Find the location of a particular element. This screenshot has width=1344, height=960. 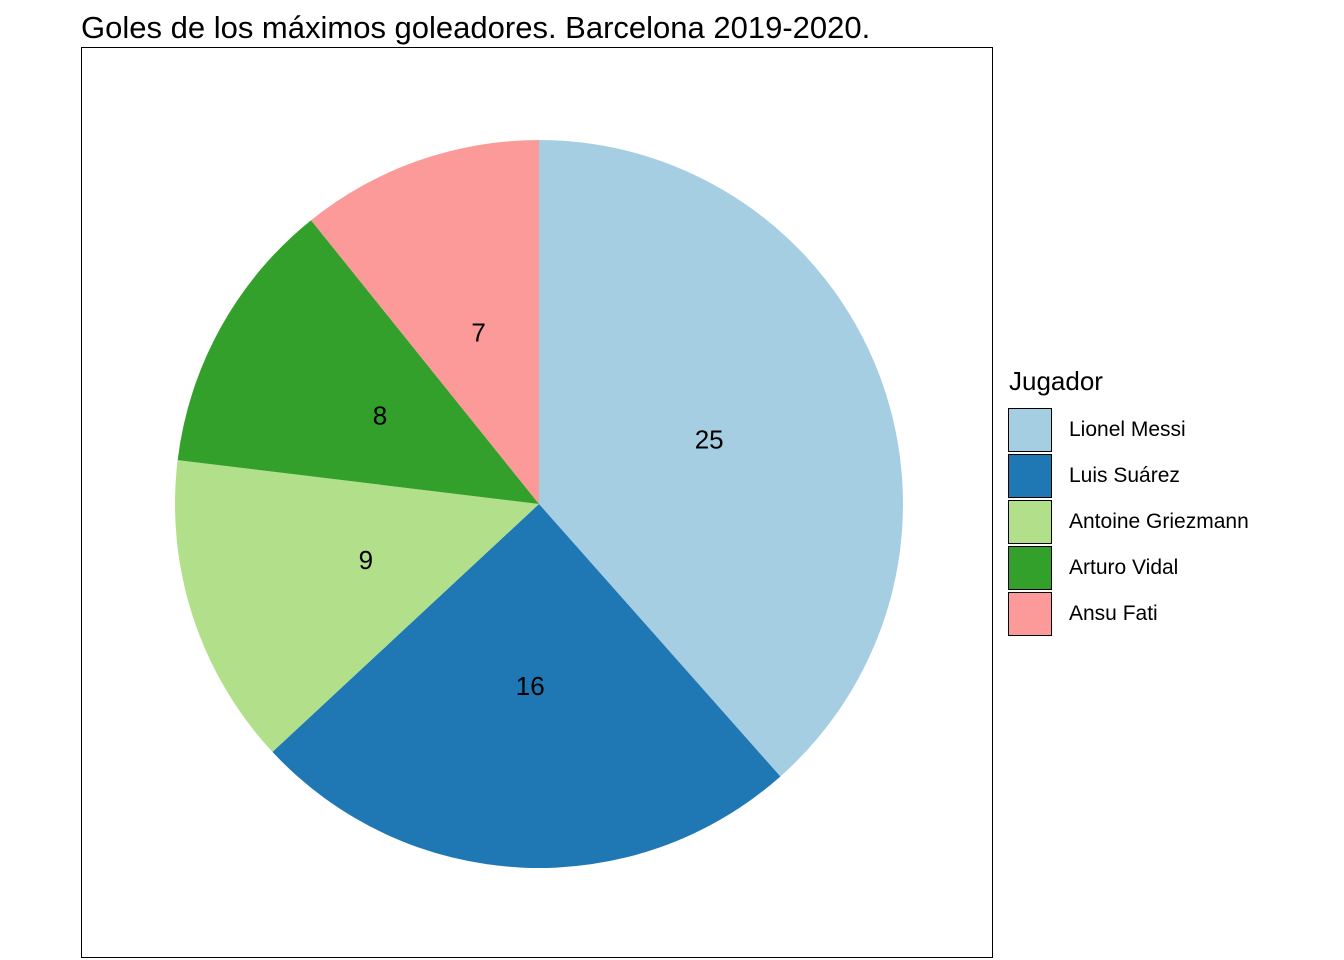

legend-item-antoine-griezmann: Antoine Griezmann is located at coordinates (1128, 522).